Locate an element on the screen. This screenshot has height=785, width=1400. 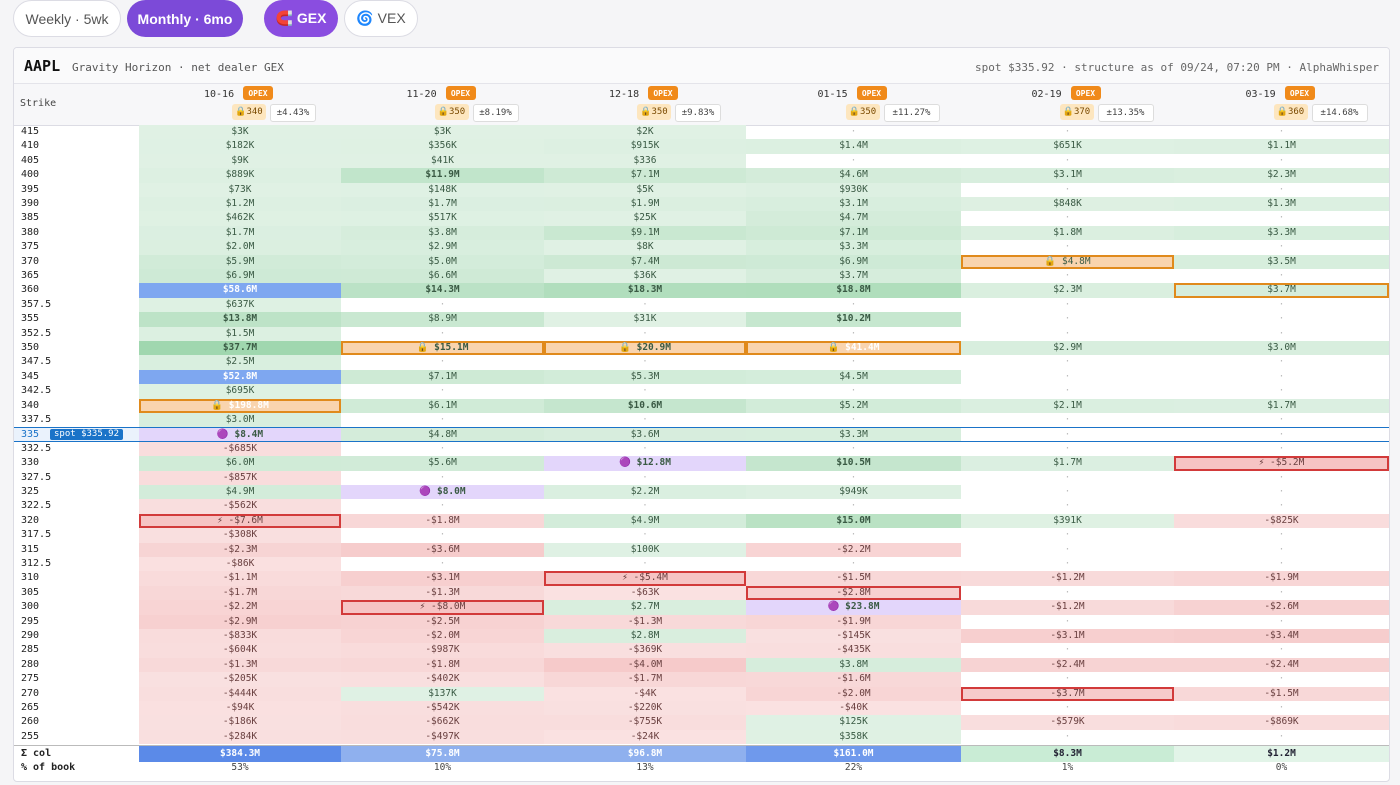
gex-cell: $1.9M is located at coordinates (645, 204).